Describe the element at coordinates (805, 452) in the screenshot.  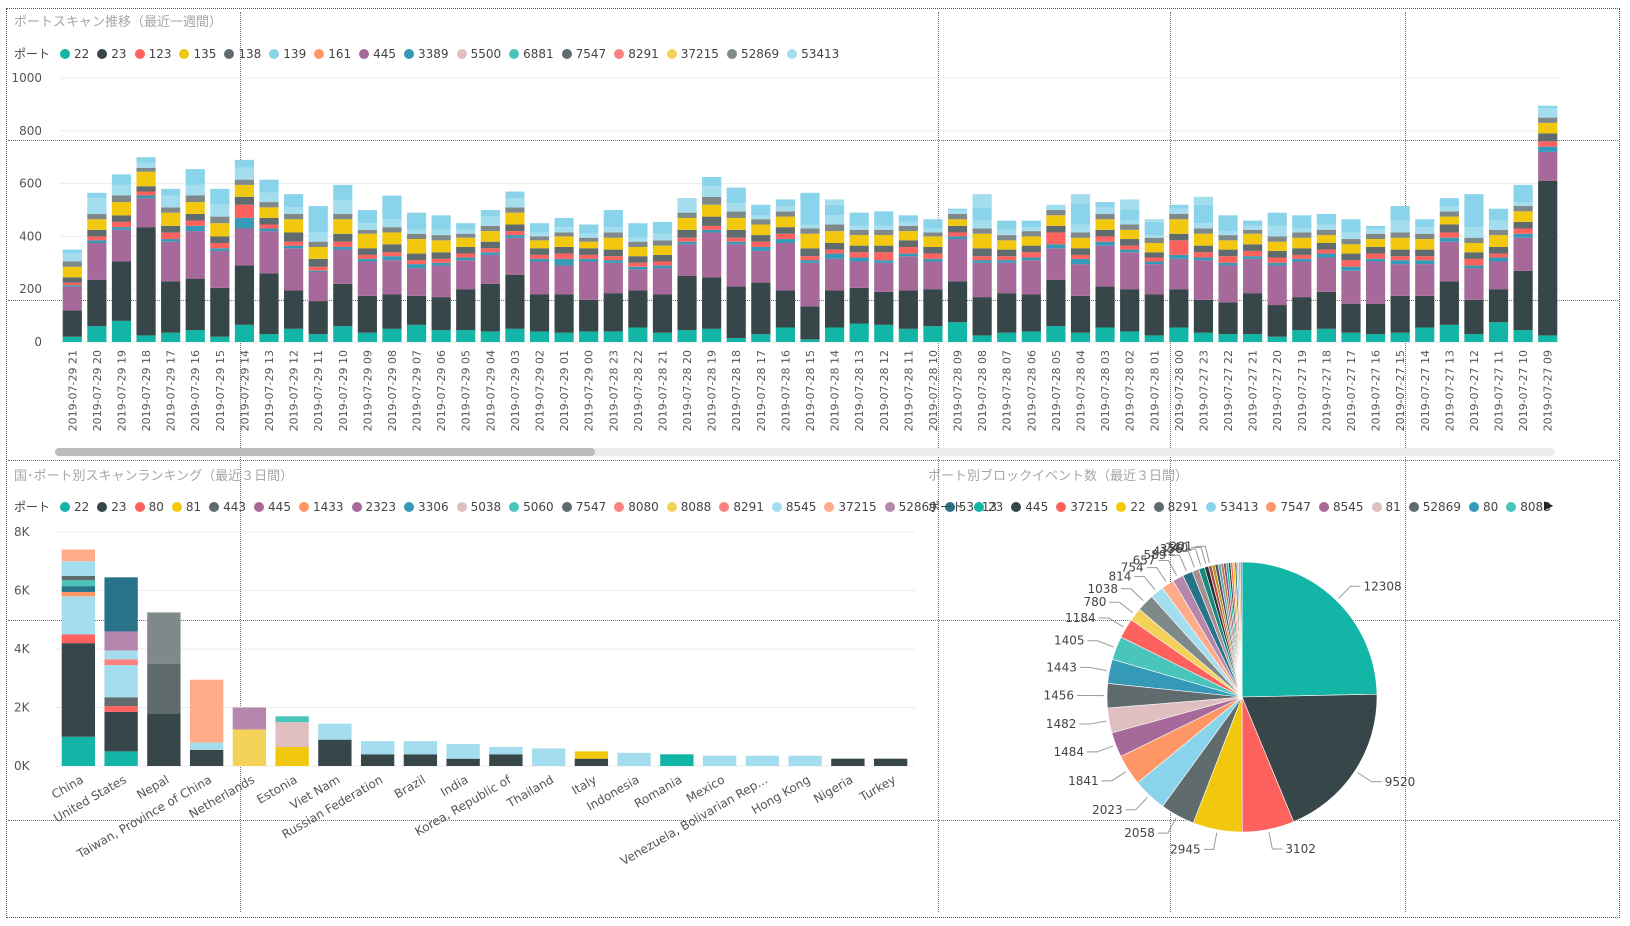
I see `chart1-scrollbar-track` at that location.